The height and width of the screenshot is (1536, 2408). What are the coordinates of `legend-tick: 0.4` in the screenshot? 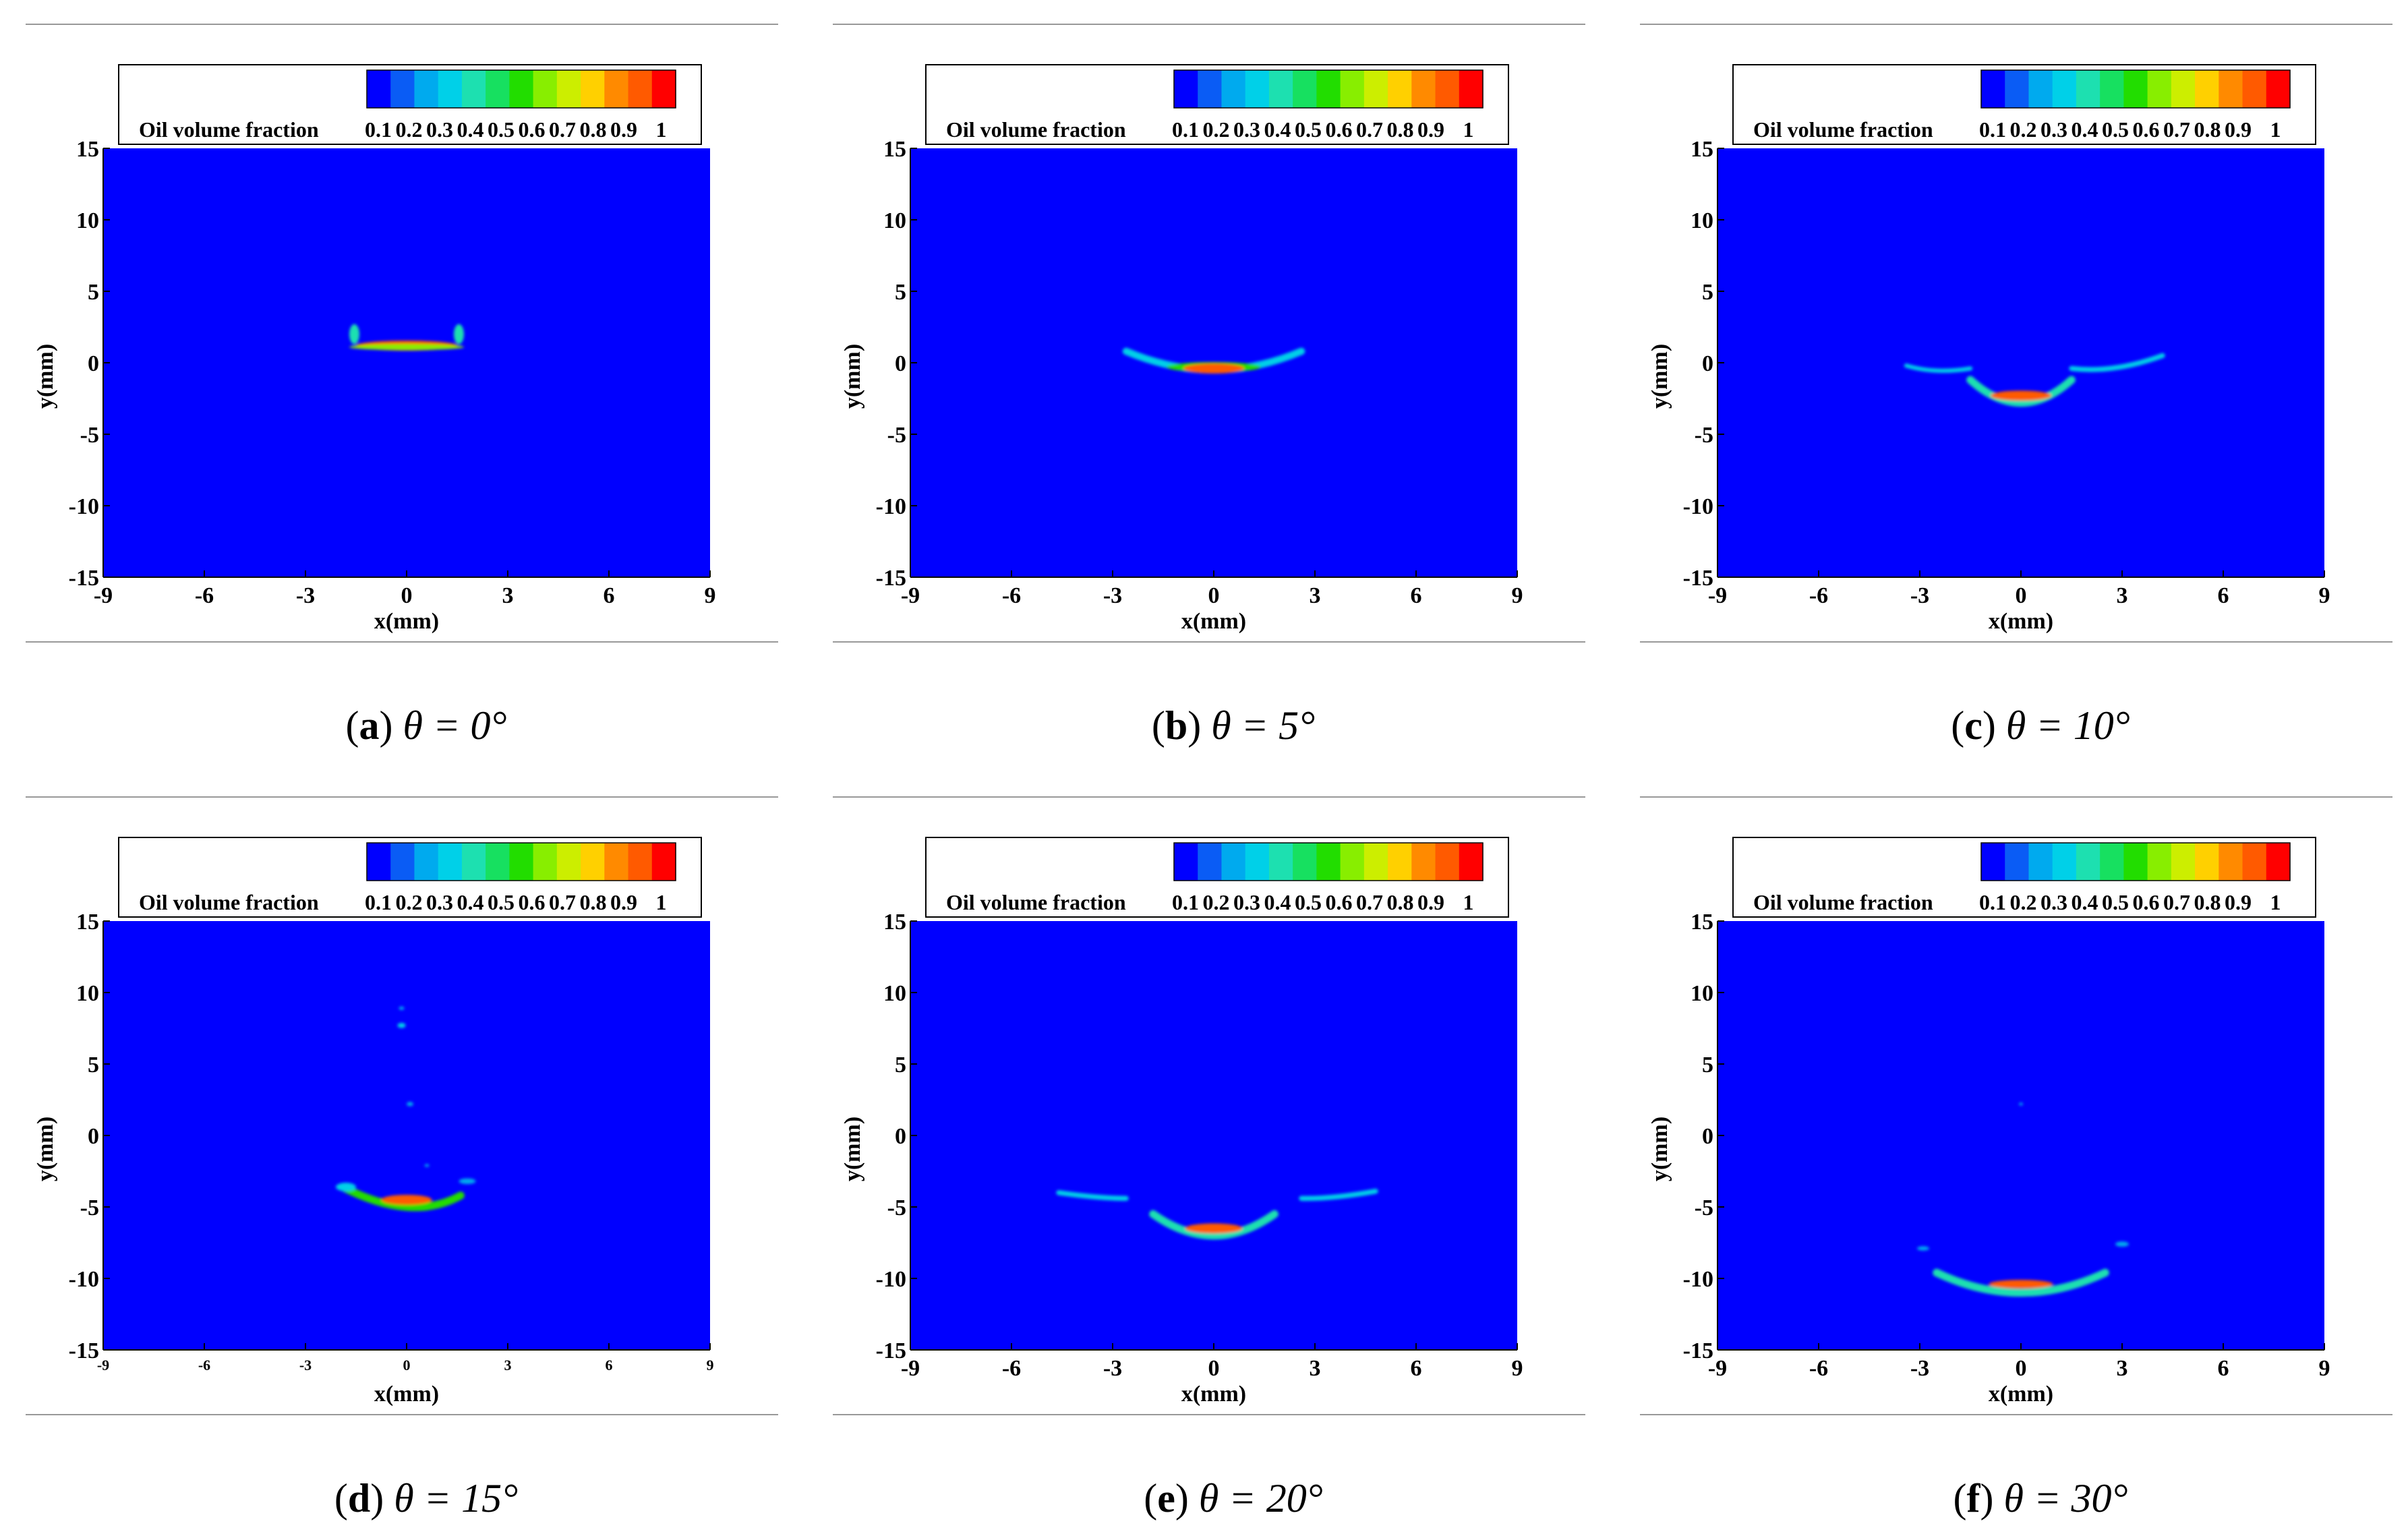 It's located at (1278, 902).